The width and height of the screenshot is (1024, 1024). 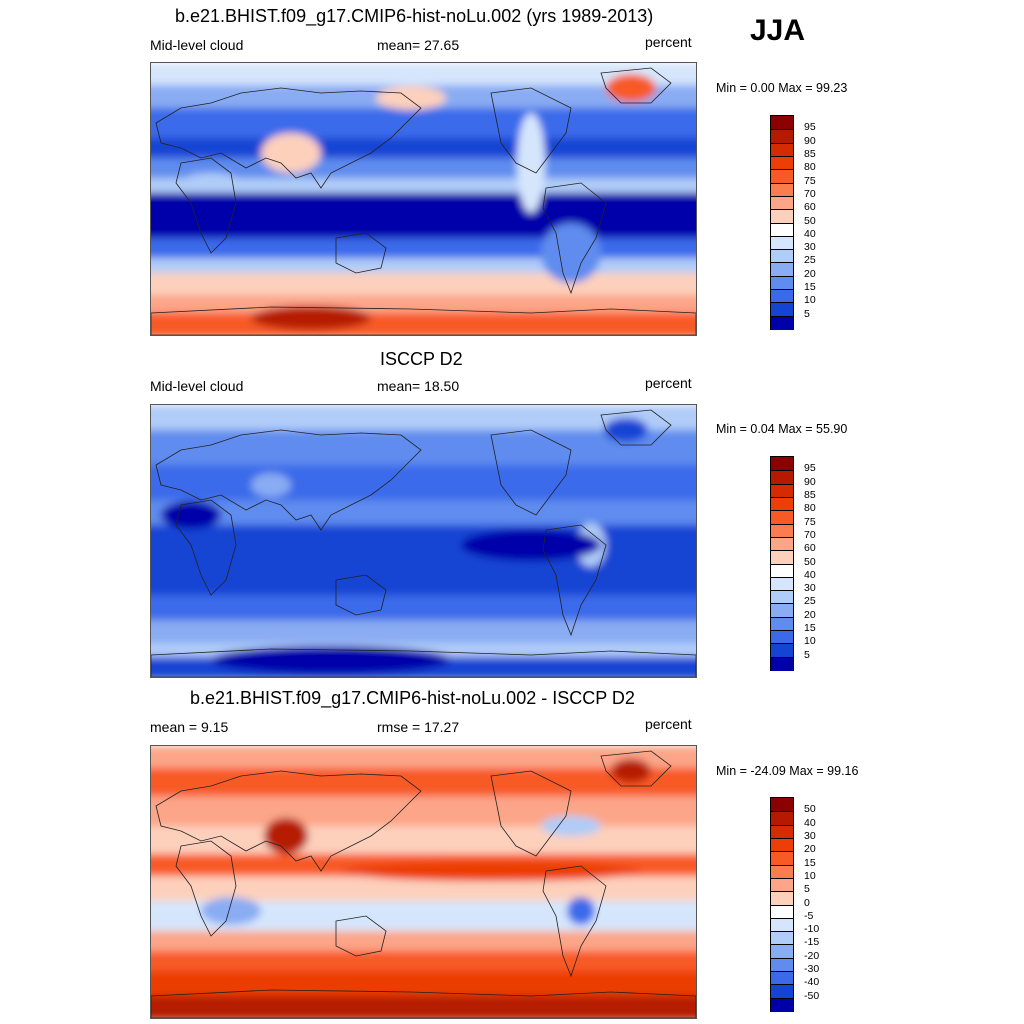 What do you see at coordinates (197, 386) in the screenshot?
I see `panel-2-variable-label: Mid-level cloud` at bounding box center [197, 386].